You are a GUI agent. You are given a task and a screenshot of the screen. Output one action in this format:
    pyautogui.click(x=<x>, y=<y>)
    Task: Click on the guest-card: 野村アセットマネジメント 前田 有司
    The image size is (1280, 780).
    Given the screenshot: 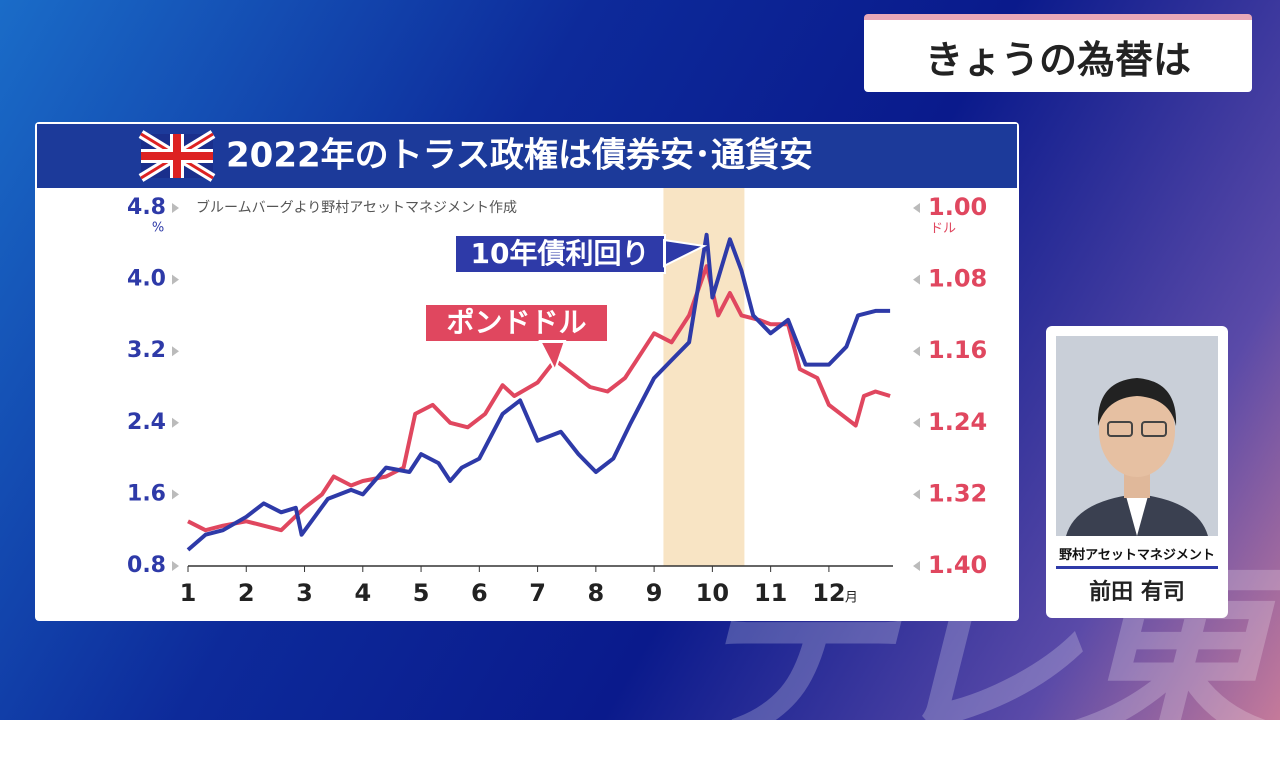 What is the action you would take?
    pyautogui.click(x=1137, y=472)
    